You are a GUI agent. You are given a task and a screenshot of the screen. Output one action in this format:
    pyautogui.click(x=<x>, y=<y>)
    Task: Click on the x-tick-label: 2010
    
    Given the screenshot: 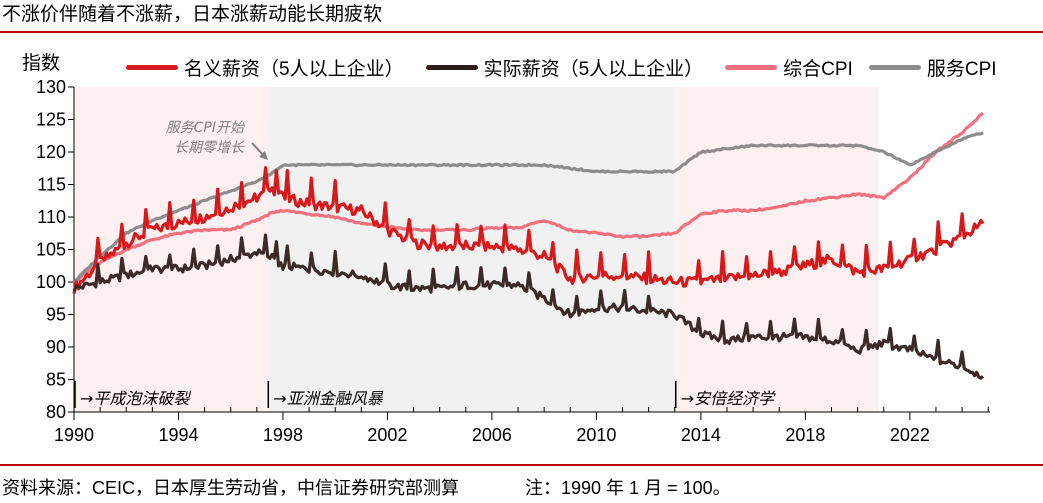 What is the action you would take?
    pyautogui.click(x=596, y=435)
    